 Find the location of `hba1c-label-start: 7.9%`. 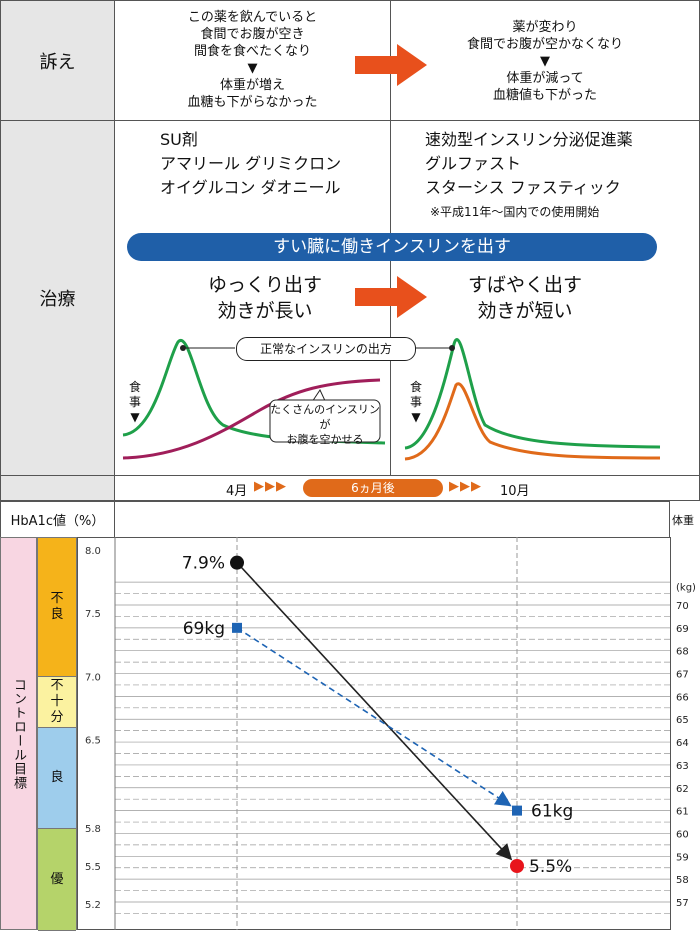

hba1c-label-start: 7.9% is located at coordinates (203, 564).